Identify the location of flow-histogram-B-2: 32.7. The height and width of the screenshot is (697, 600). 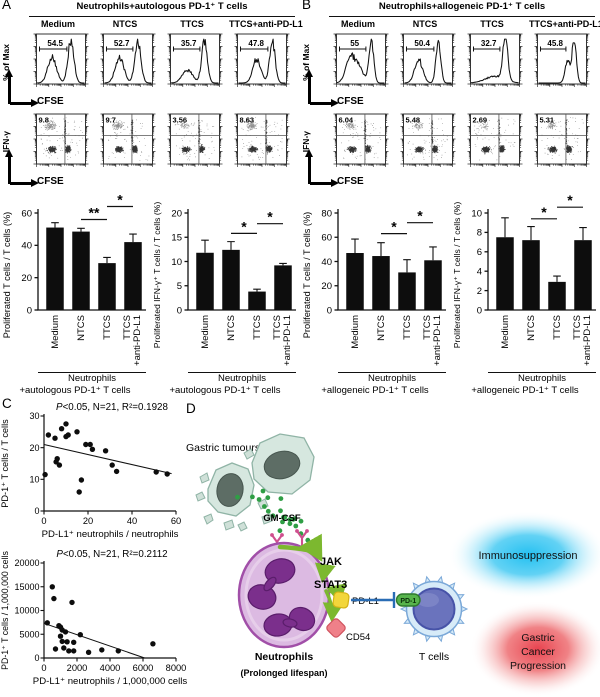
(495, 60).